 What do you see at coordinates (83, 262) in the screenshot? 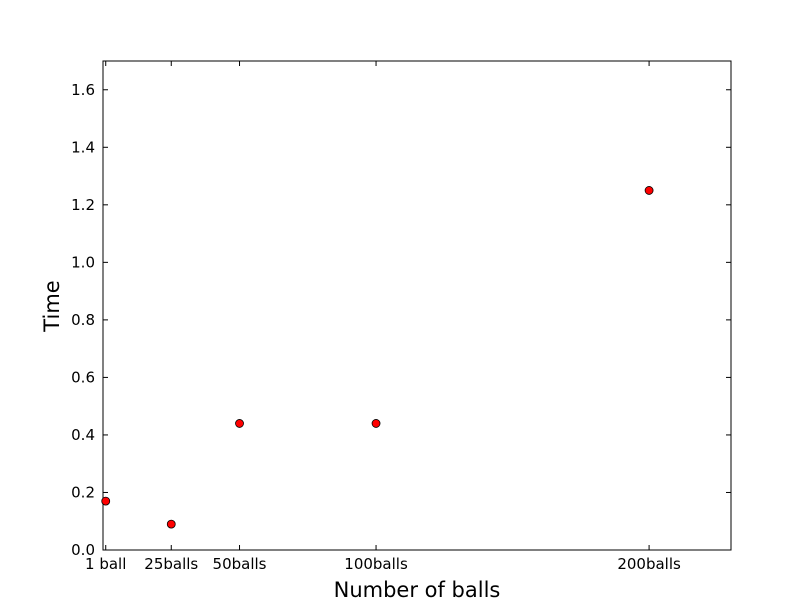
I see `y-tick-label: 1.0` at bounding box center [83, 262].